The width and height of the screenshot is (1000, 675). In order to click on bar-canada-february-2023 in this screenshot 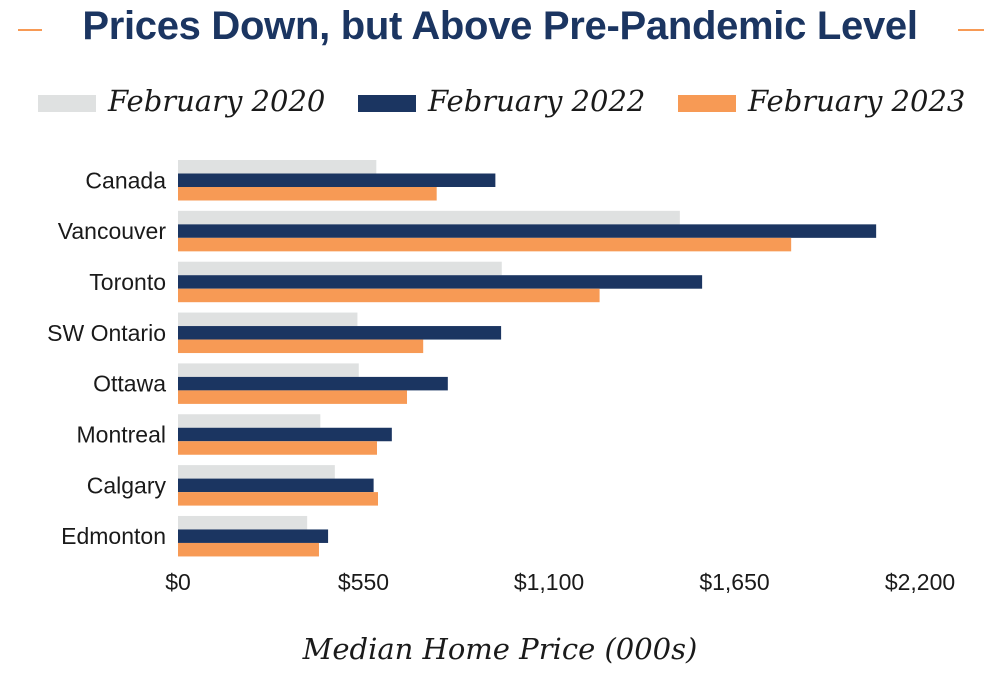, I will do `click(307, 194)`.